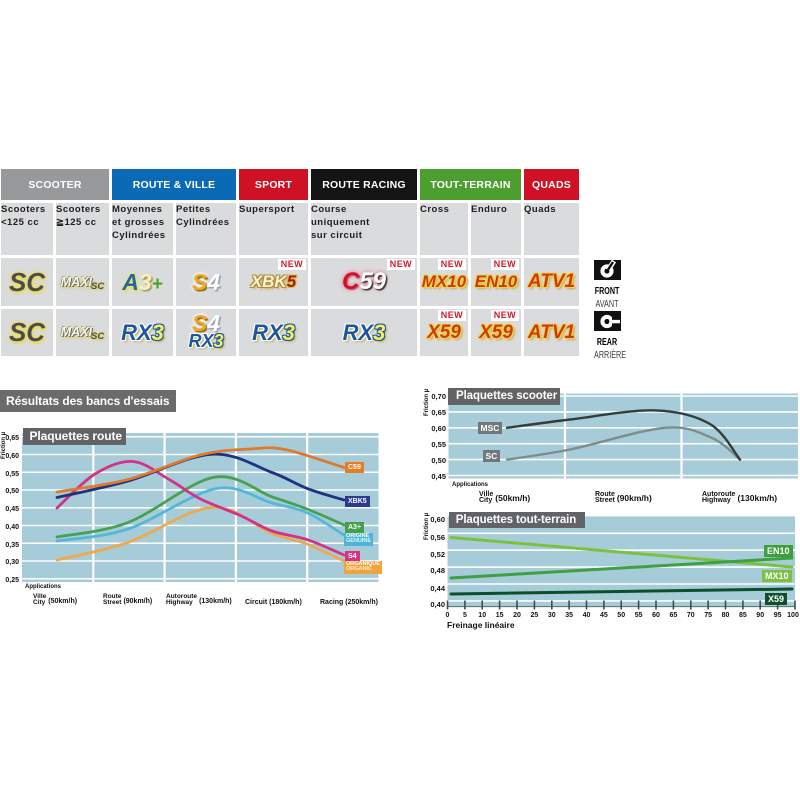  I want to click on svg-text: 40, so click(587, 615).